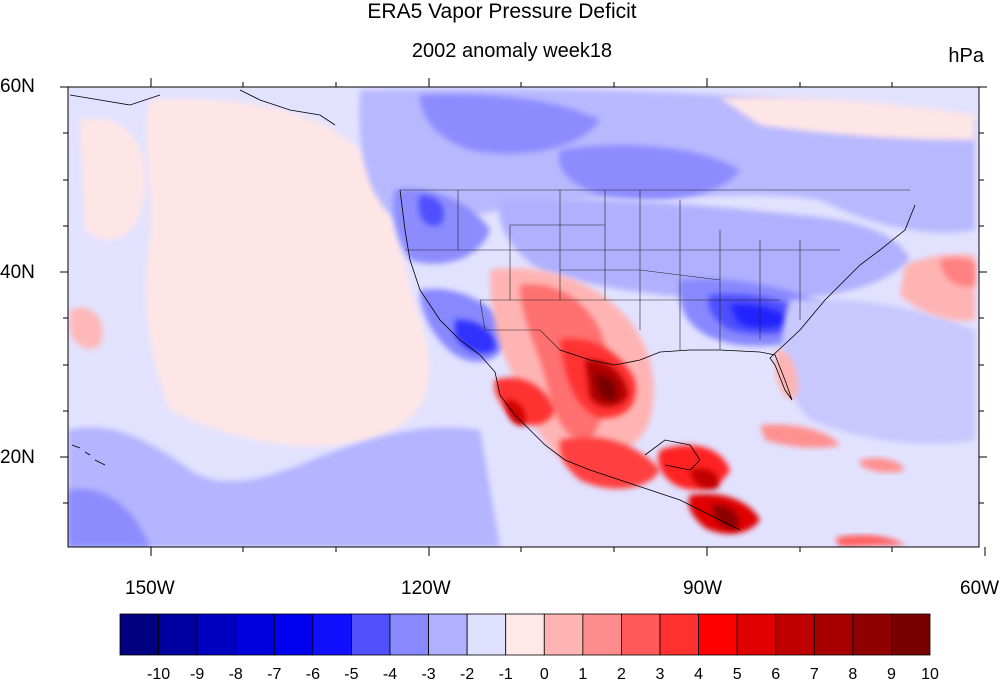 The width and height of the screenshot is (1004, 681). Describe the element at coordinates (351, 673) in the screenshot. I see `colorbar-label: -5` at that location.